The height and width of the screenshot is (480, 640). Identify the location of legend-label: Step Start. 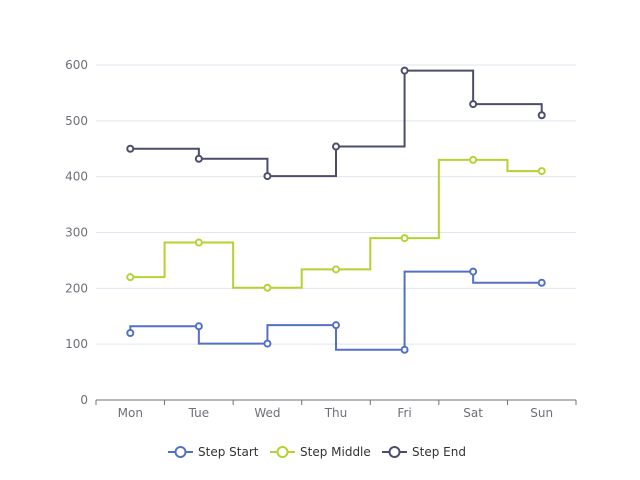
(228, 452).